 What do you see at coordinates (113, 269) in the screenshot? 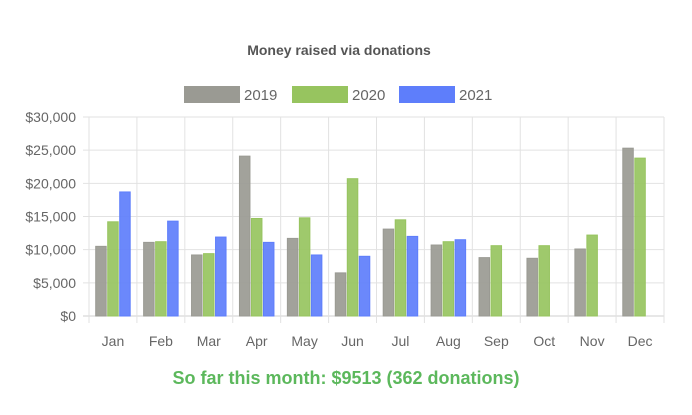
I see `bar-2020-jan` at bounding box center [113, 269].